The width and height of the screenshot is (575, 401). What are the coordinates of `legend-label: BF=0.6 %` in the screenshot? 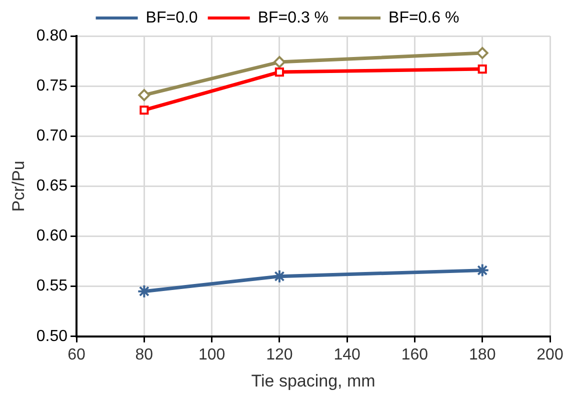 It's located at (424, 17).